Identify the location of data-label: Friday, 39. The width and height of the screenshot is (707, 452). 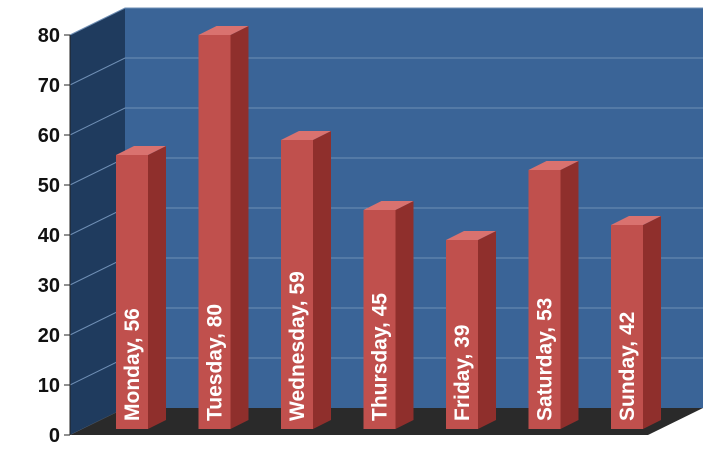
(462, 373).